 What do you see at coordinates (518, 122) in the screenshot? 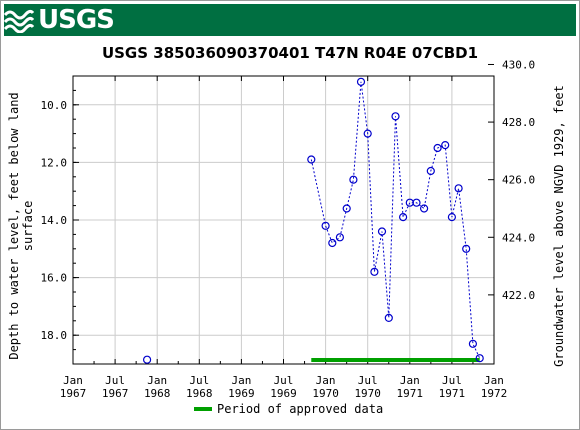
I see `y-right-tick-label: 428.0` at bounding box center [518, 122].